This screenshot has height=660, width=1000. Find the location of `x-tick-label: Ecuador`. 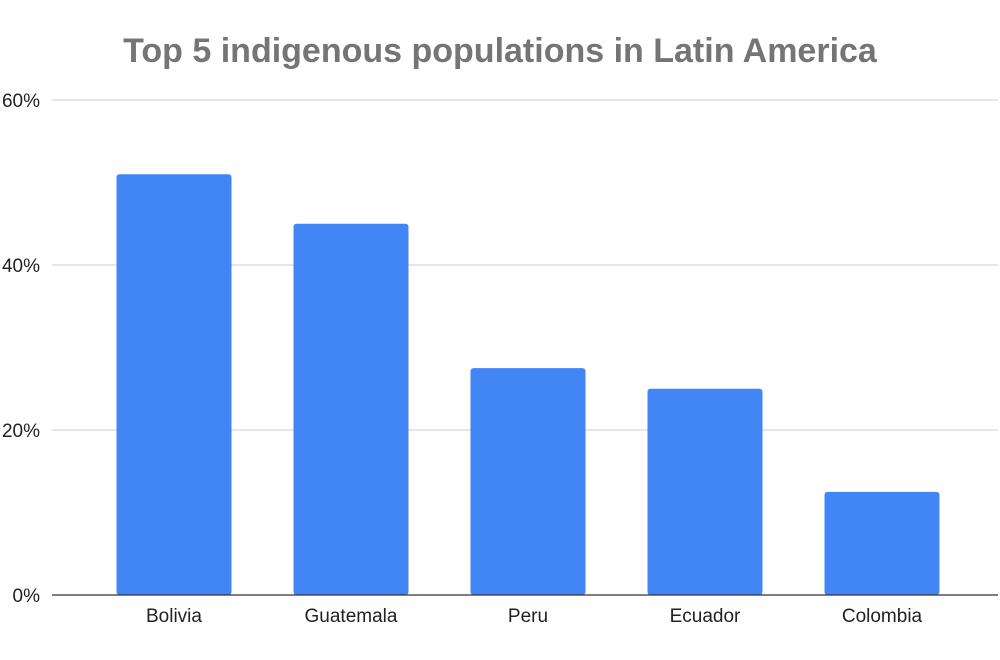

x-tick-label: Ecuador is located at coordinates (705, 616).